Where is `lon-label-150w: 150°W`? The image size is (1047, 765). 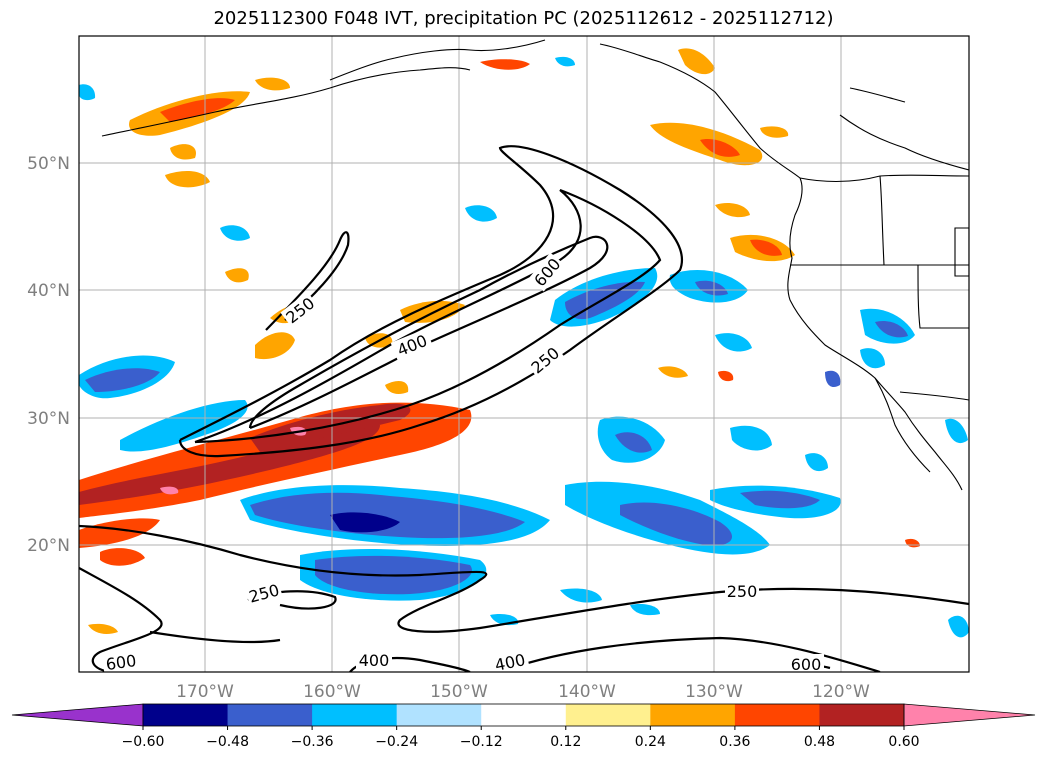
lon-label-150w: 150°W is located at coordinates (459, 692).